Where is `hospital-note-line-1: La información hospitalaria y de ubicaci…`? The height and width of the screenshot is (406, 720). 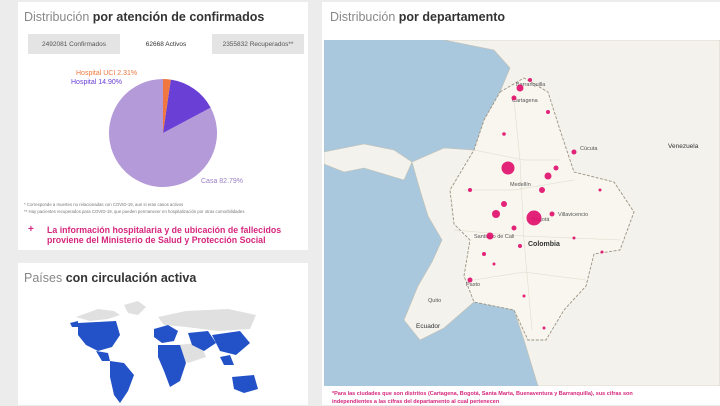
hospital-note-line-1: La información hospitalaria y de ubicaci… is located at coordinates (164, 230).